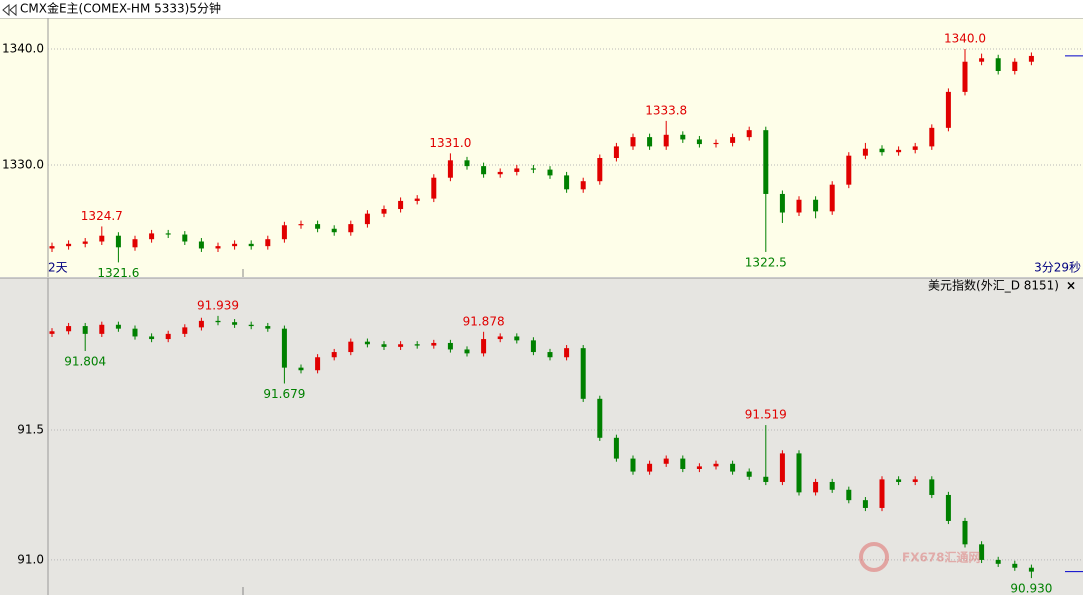 Image resolution: width=1083 pixels, height=595 pixels. What do you see at coordinates (9, 10) in the screenshot?
I see `app-icon` at bounding box center [9, 10].